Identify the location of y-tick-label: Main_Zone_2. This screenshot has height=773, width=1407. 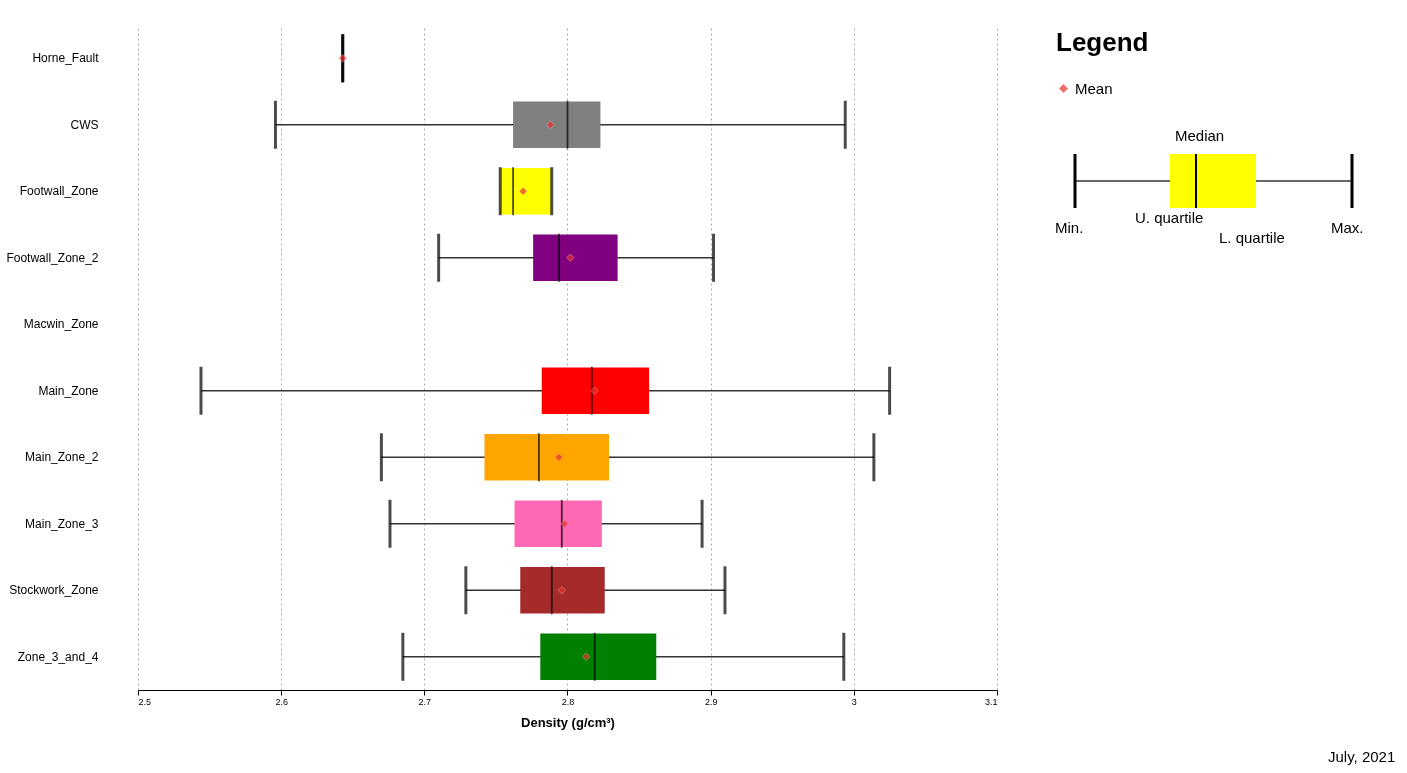
(62, 457).